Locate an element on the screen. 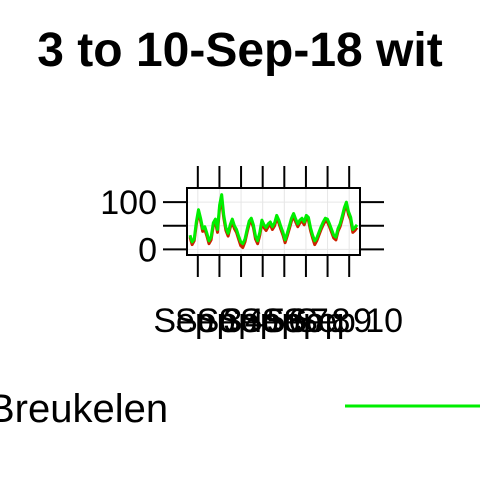 The height and width of the screenshot is (480, 480). x-tick-label: Sep 5 is located at coordinates (241, 321).